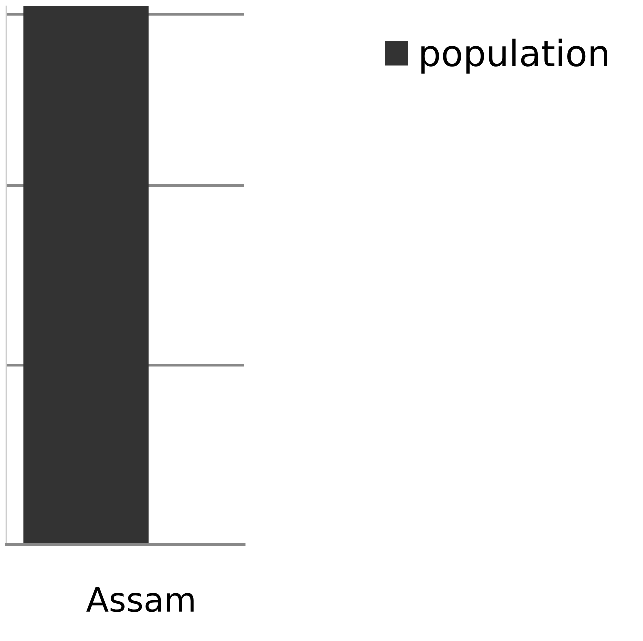 Image resolution: width=643 pixels, height=641 pixels. I want to click on legend-label: population, so click(515, 56).